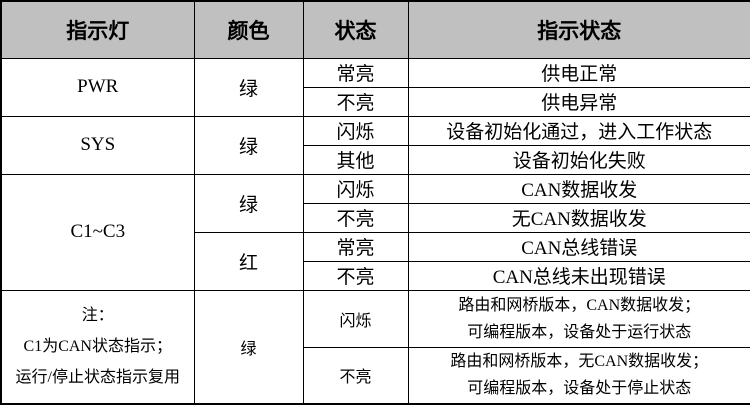 The height and width of the screenshot is (405, 750). I want to click on cell-note-color: 绿, so click(248, 347).